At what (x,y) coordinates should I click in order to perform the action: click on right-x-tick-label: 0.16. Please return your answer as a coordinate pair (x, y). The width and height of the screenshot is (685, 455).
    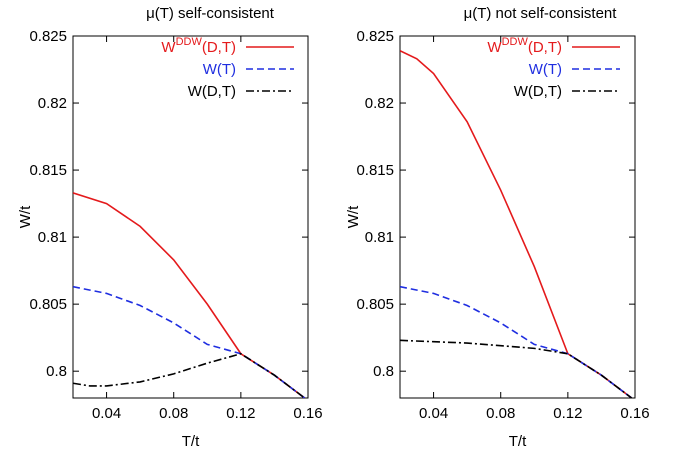
    Looking at the image, I should click on (634, 413).